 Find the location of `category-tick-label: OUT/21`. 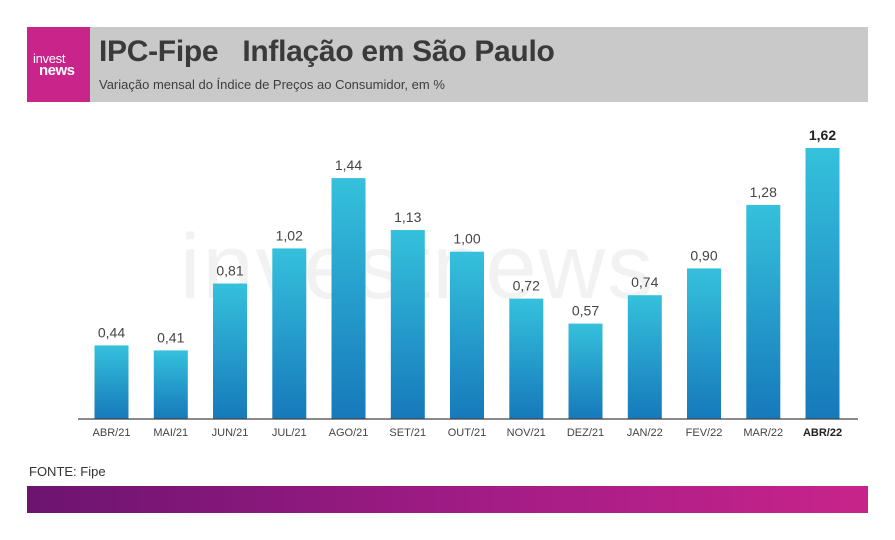

category-tick-label: OUT/21 is located at coordinates (467, 433).